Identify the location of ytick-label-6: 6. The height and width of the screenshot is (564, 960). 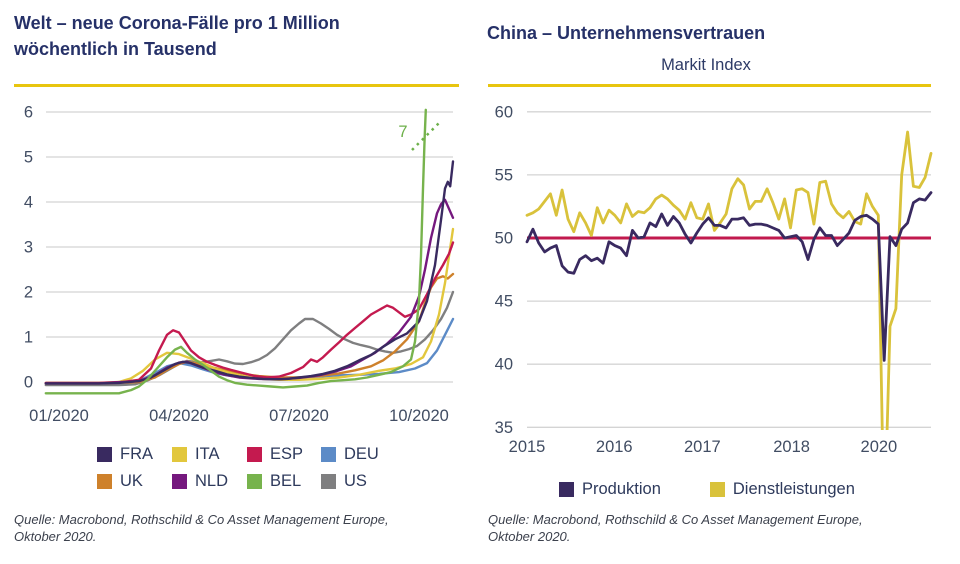
(28, 113).